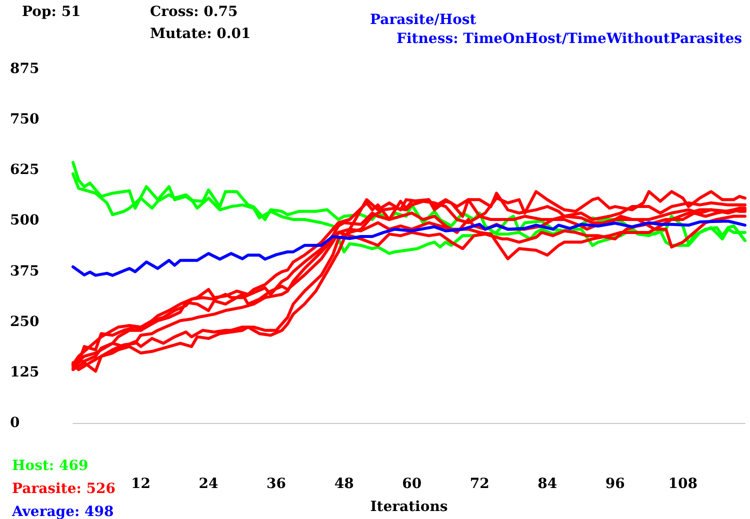  I want to click on chart-subtitle: Fitness: TimeOnHost/TimeWithoutParasites, so click(569, 39).